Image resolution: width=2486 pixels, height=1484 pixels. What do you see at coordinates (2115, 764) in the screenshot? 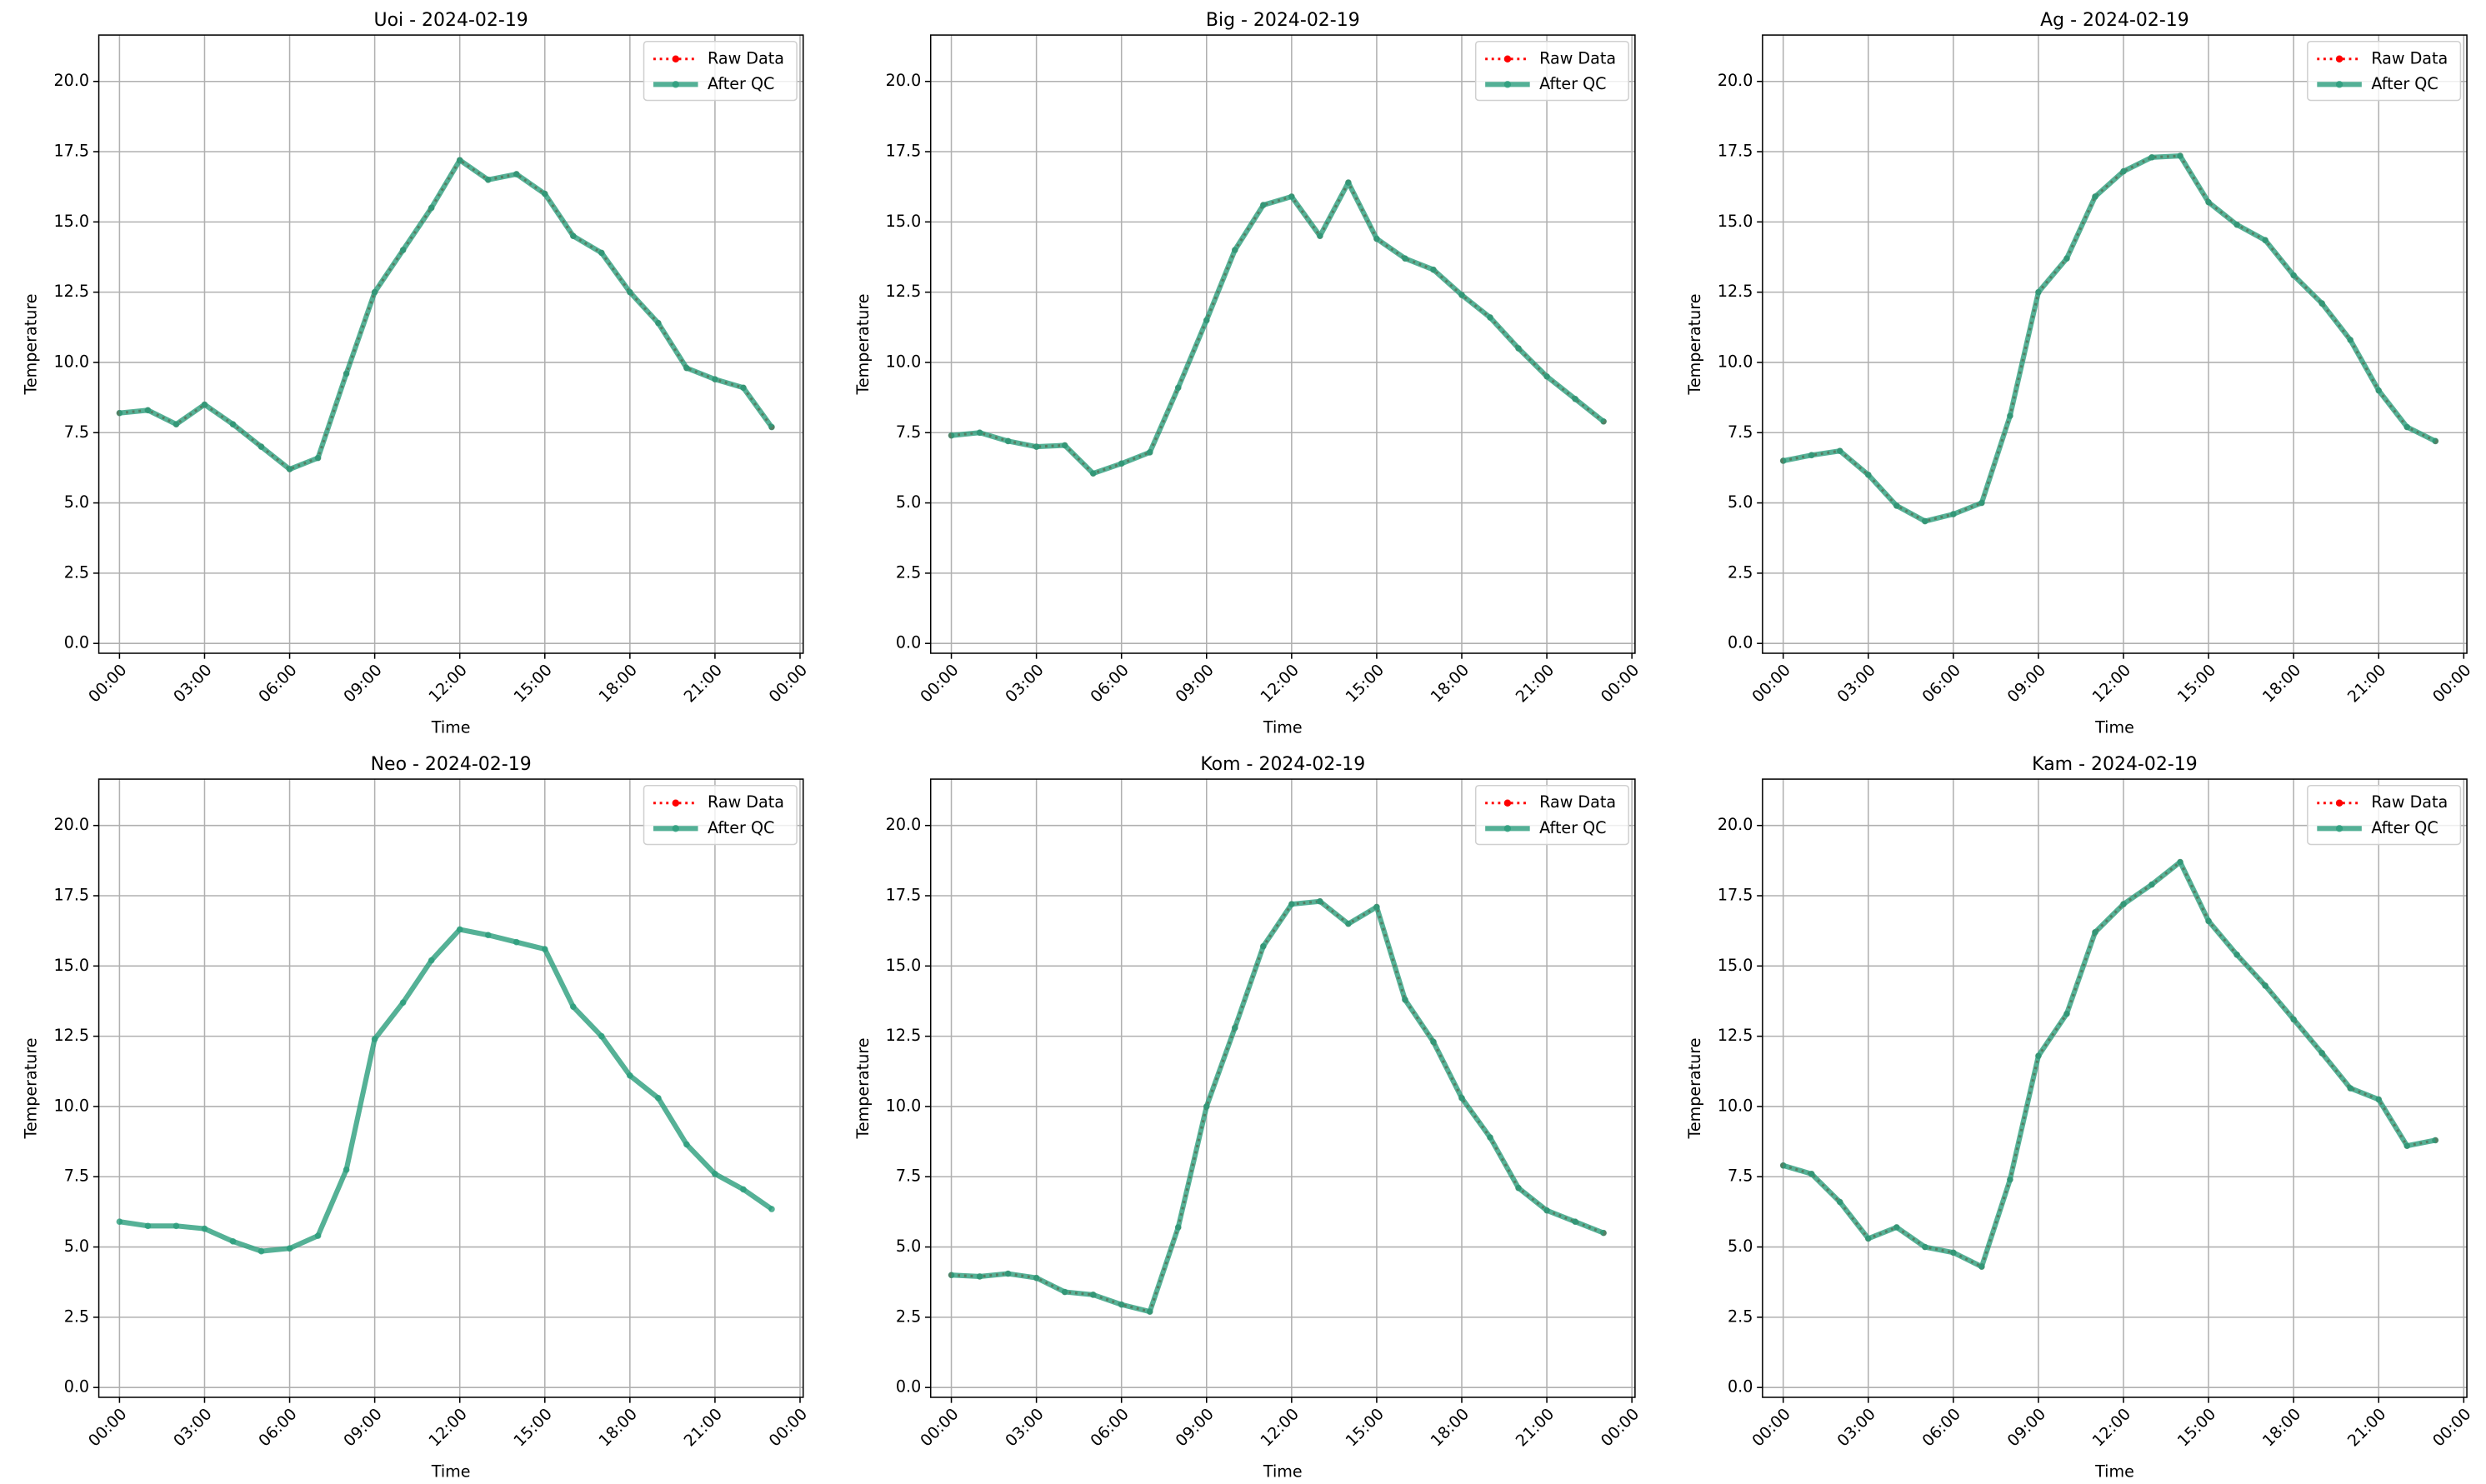
I see `chart-title: Kam - 2024-02-19` at bounding box center [2115, 764].